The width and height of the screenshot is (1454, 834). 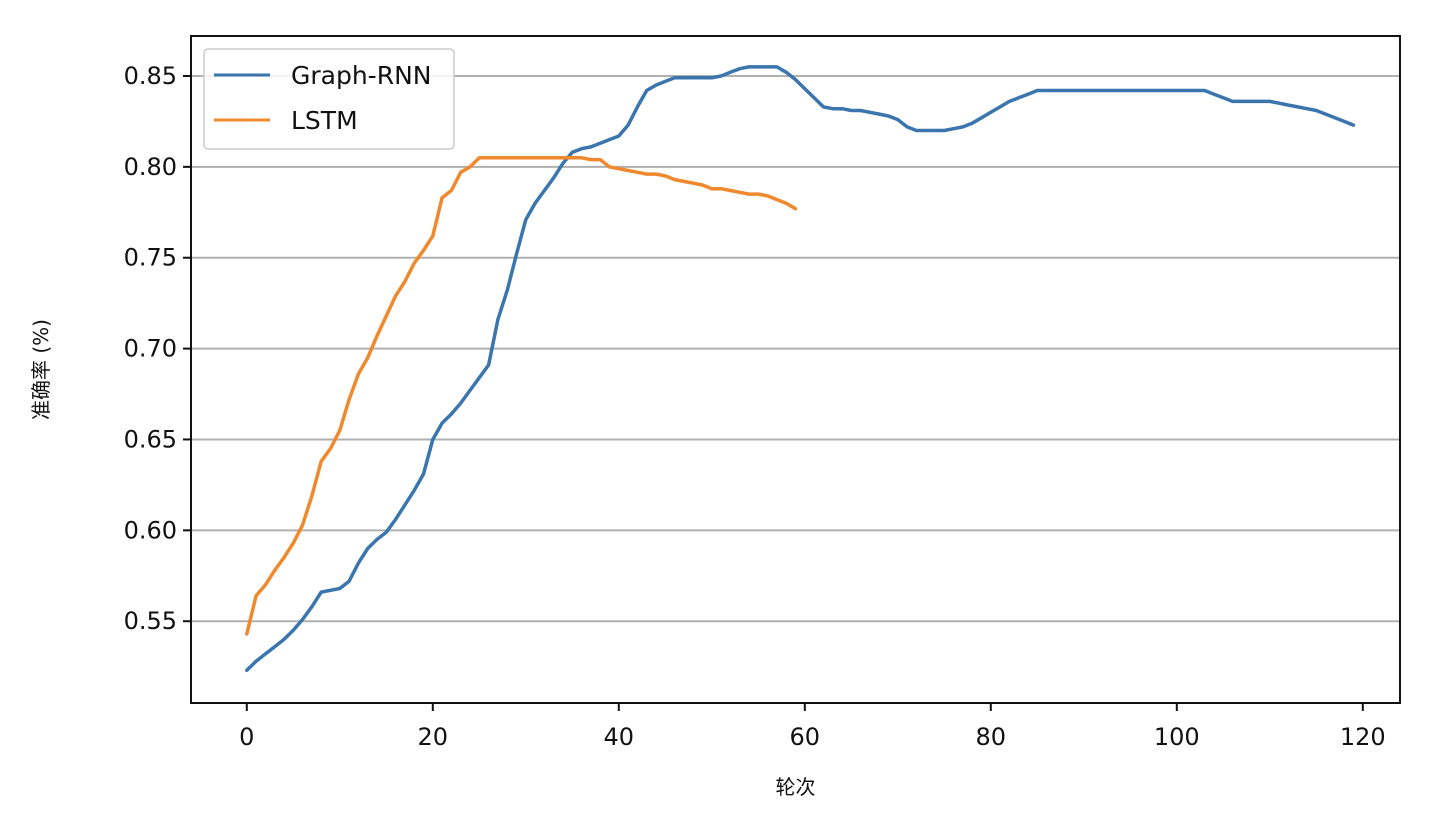 I want to click on y-axis-label: 准确率 (%), so click(x=41, y=369).